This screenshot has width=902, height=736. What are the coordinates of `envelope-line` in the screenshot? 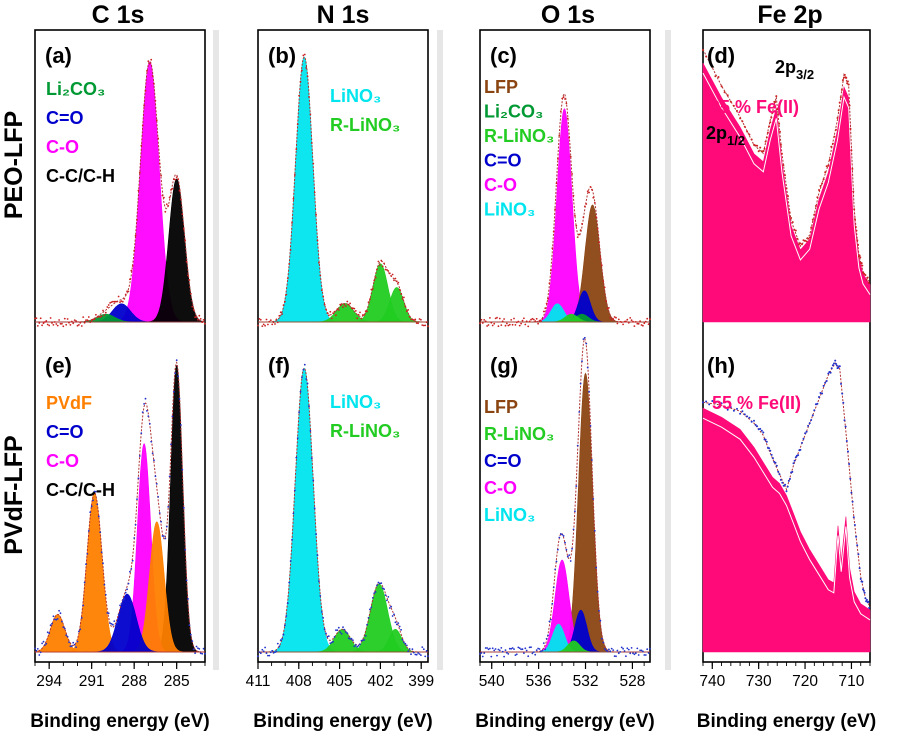 It's located at (119, 507).